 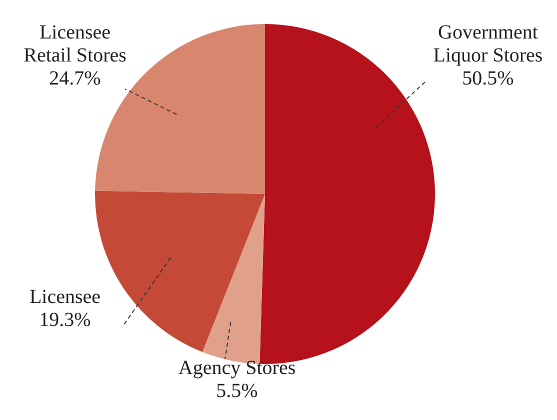 I want to click on slice-label: Government Liquor Stores, so click(x=488, y=43).